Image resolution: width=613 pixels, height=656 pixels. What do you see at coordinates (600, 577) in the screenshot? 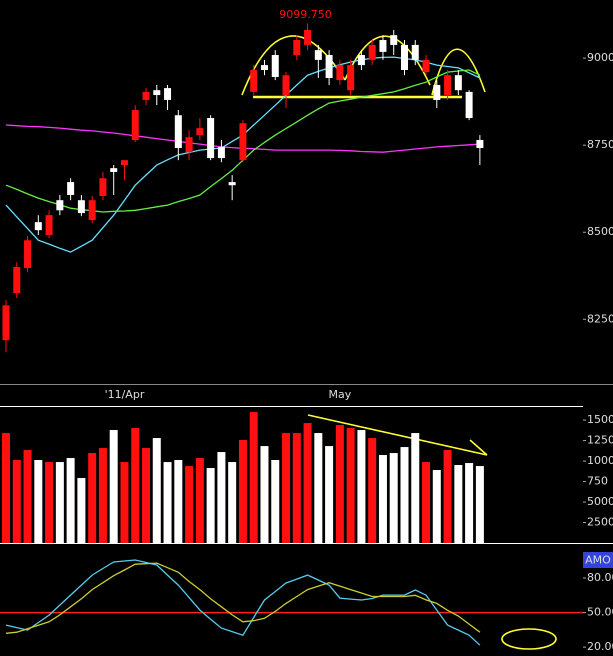
I see `y-tick-label: 80.00` at bounding box center [600, 577].